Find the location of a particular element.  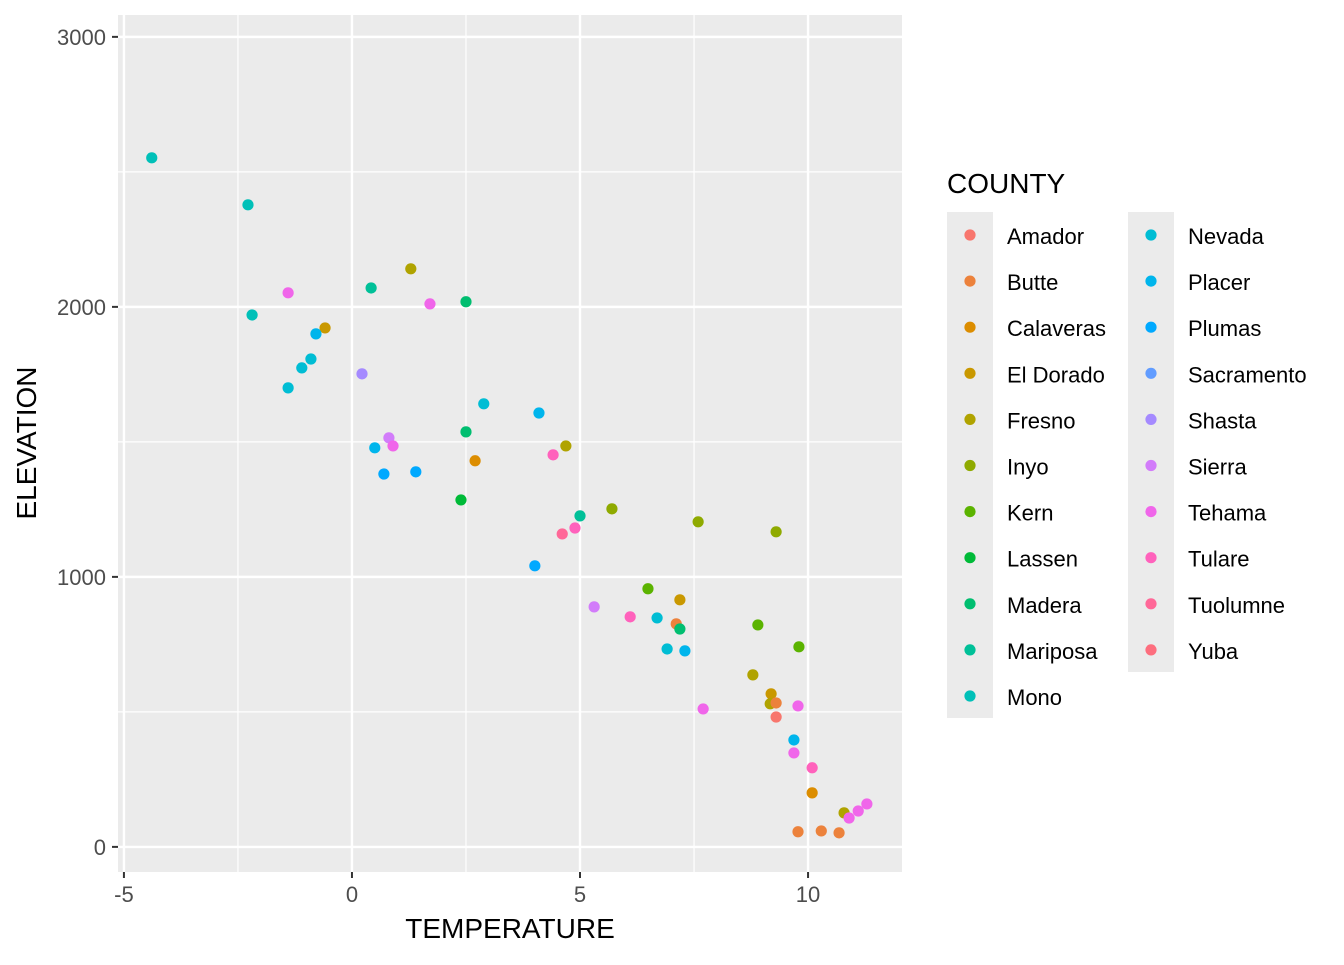

y-tick-label: 2000 is located at coordinates (81, 307).